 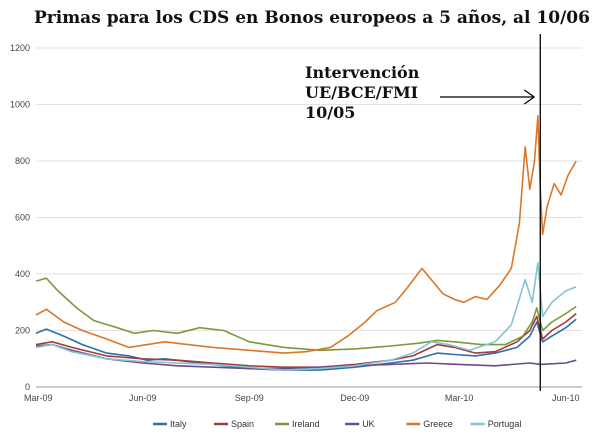 I want to click on annotation-text: UE/BCE/FMI, so click(x=361, y=92).